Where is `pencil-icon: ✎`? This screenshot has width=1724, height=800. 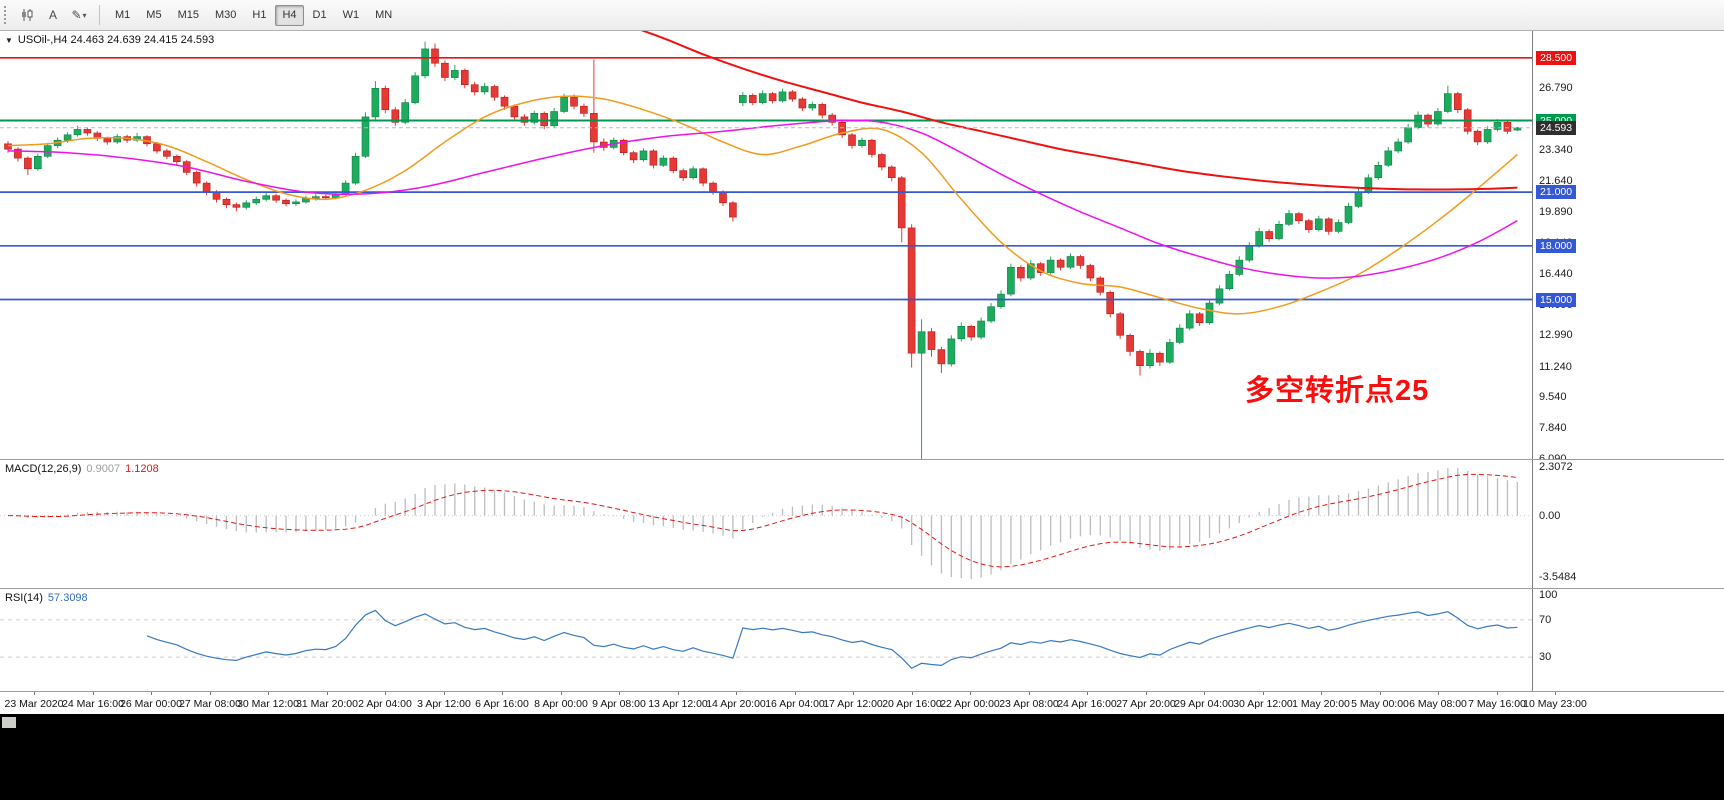
pencil-icon: ✎ is located at coordinates (76, 15).